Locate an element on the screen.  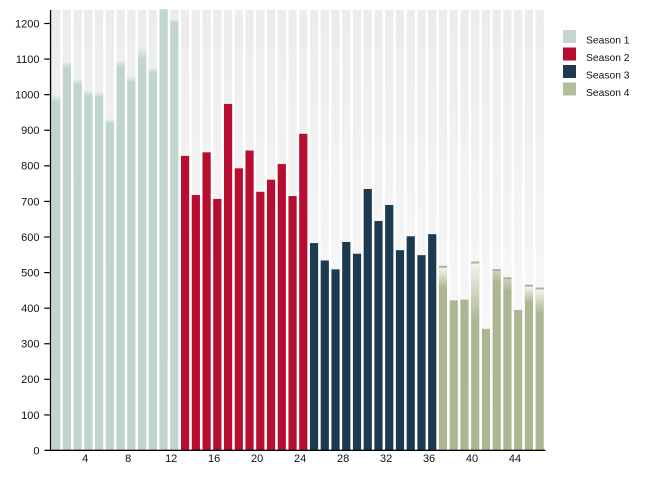
svg-text: 300 is located at coordinates (30, 345).